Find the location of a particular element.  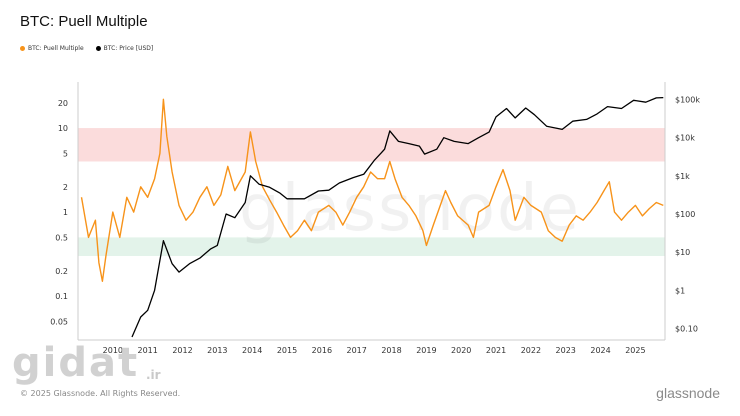

x-tick-label: 2020 is located at coordinates (461, 350).